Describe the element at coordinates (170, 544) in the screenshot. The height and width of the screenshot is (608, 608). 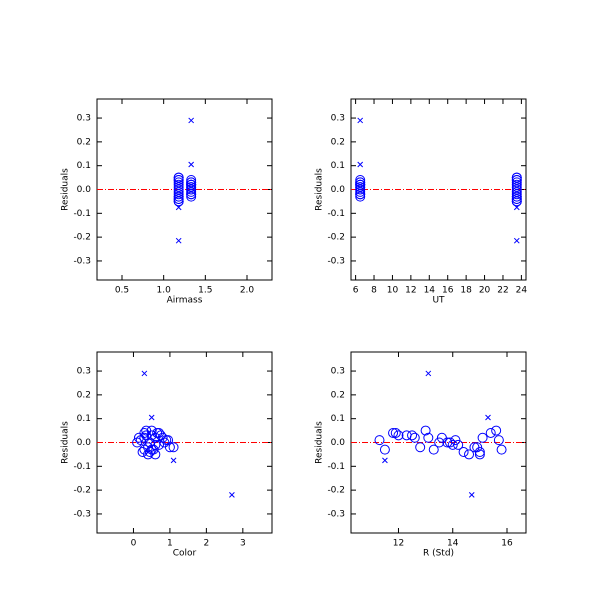
I see `x-tick-label: 1` at that location.